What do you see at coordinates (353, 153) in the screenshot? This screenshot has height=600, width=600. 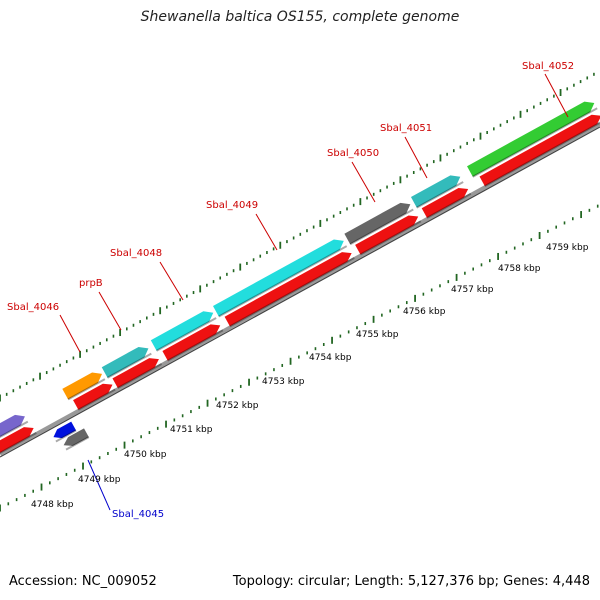 I see `gene-label-sbal-4050: Sbal_4050` at bounding box center [353, 153].